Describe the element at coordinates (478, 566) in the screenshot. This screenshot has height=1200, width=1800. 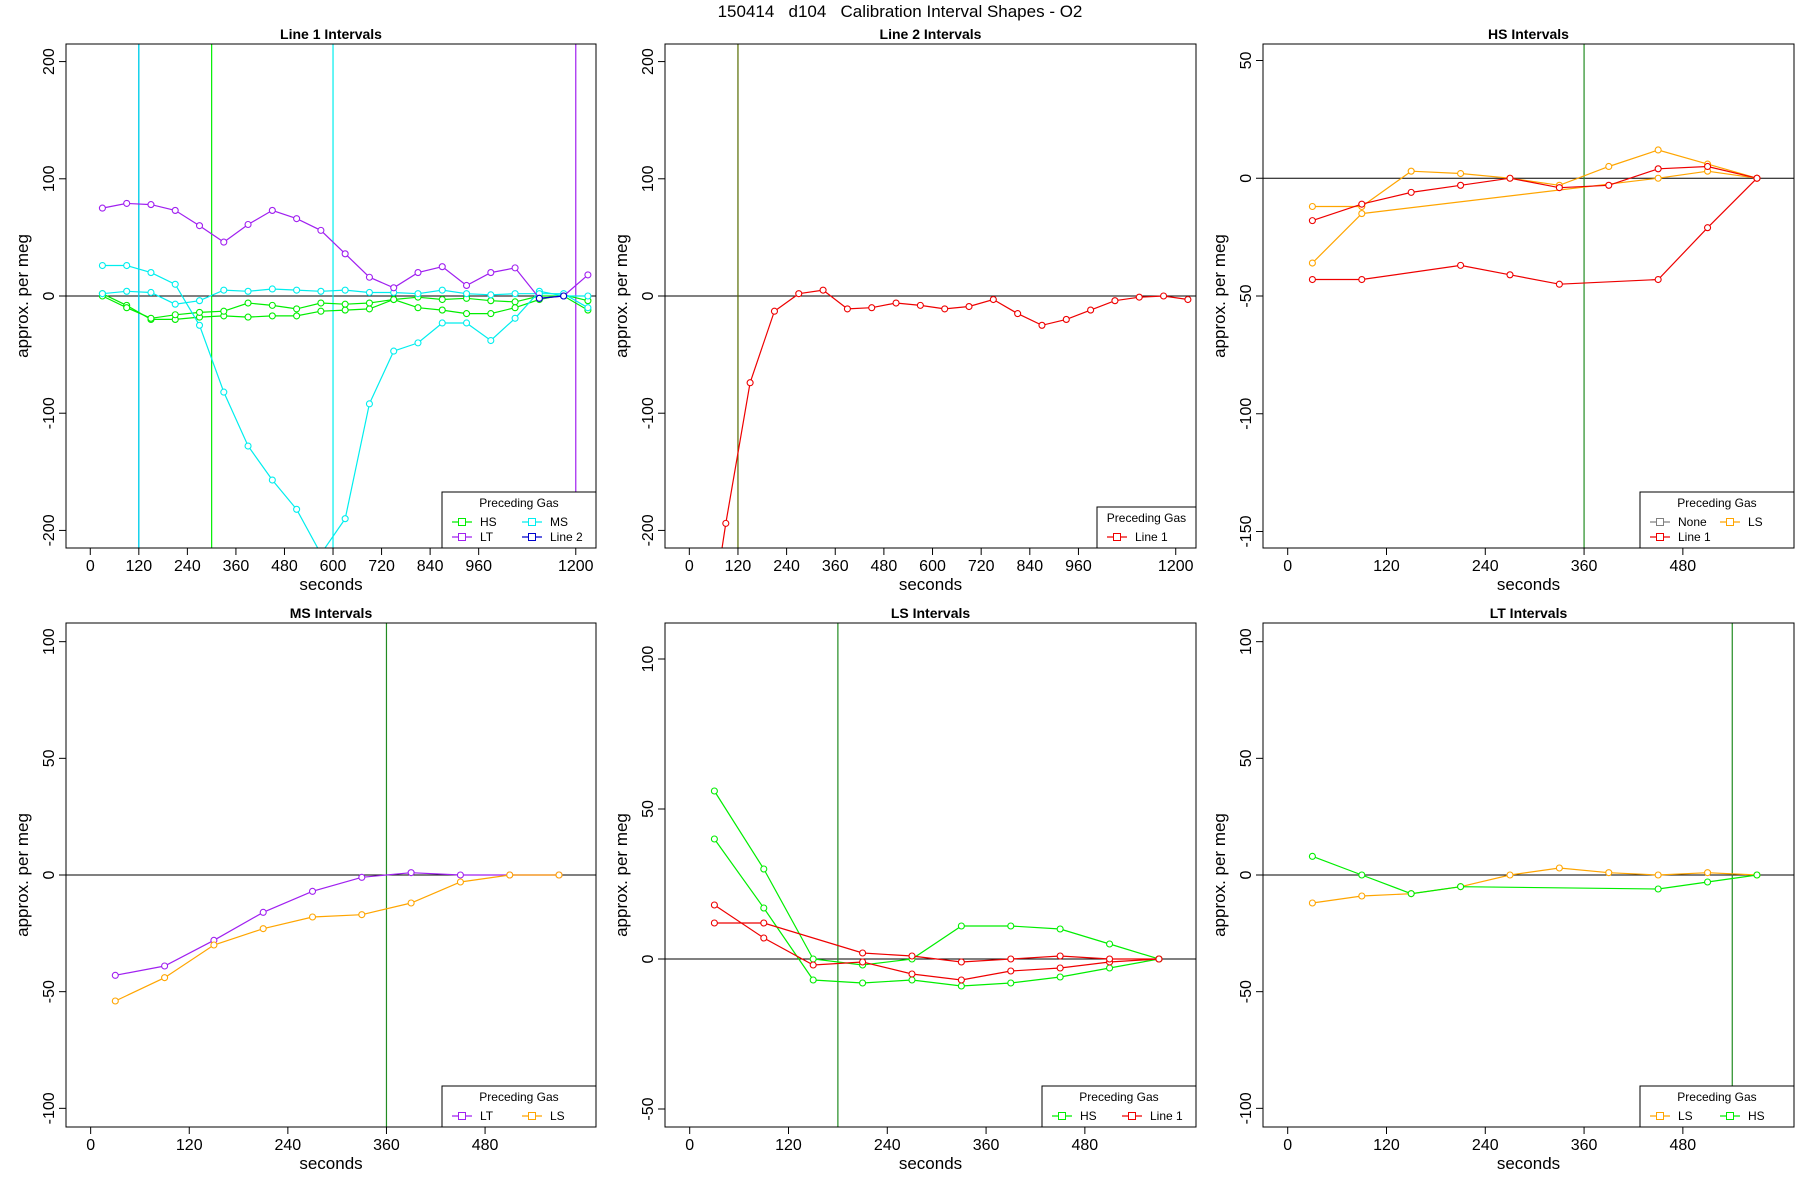
I see `x-tick-label: 960` at that location.